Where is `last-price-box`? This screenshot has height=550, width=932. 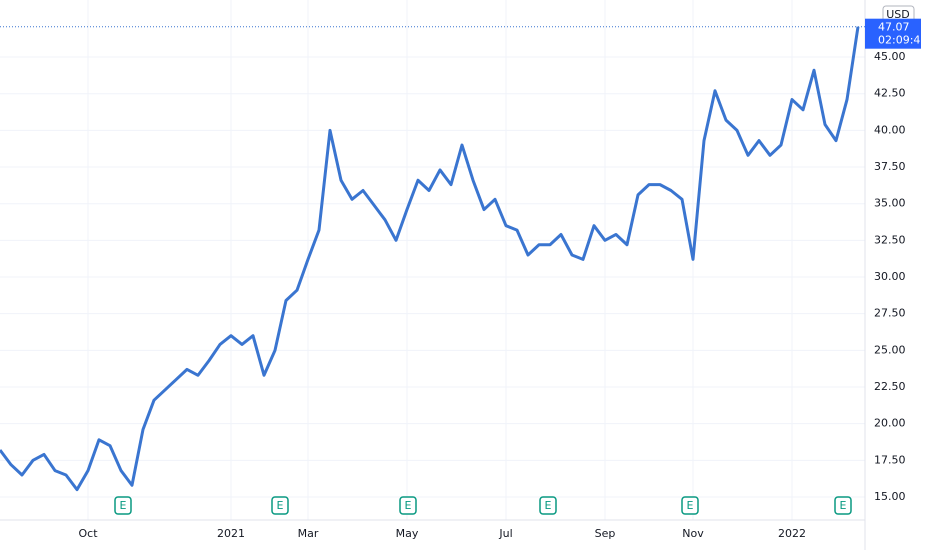 last-price-box is located at coordinates (893, 33).